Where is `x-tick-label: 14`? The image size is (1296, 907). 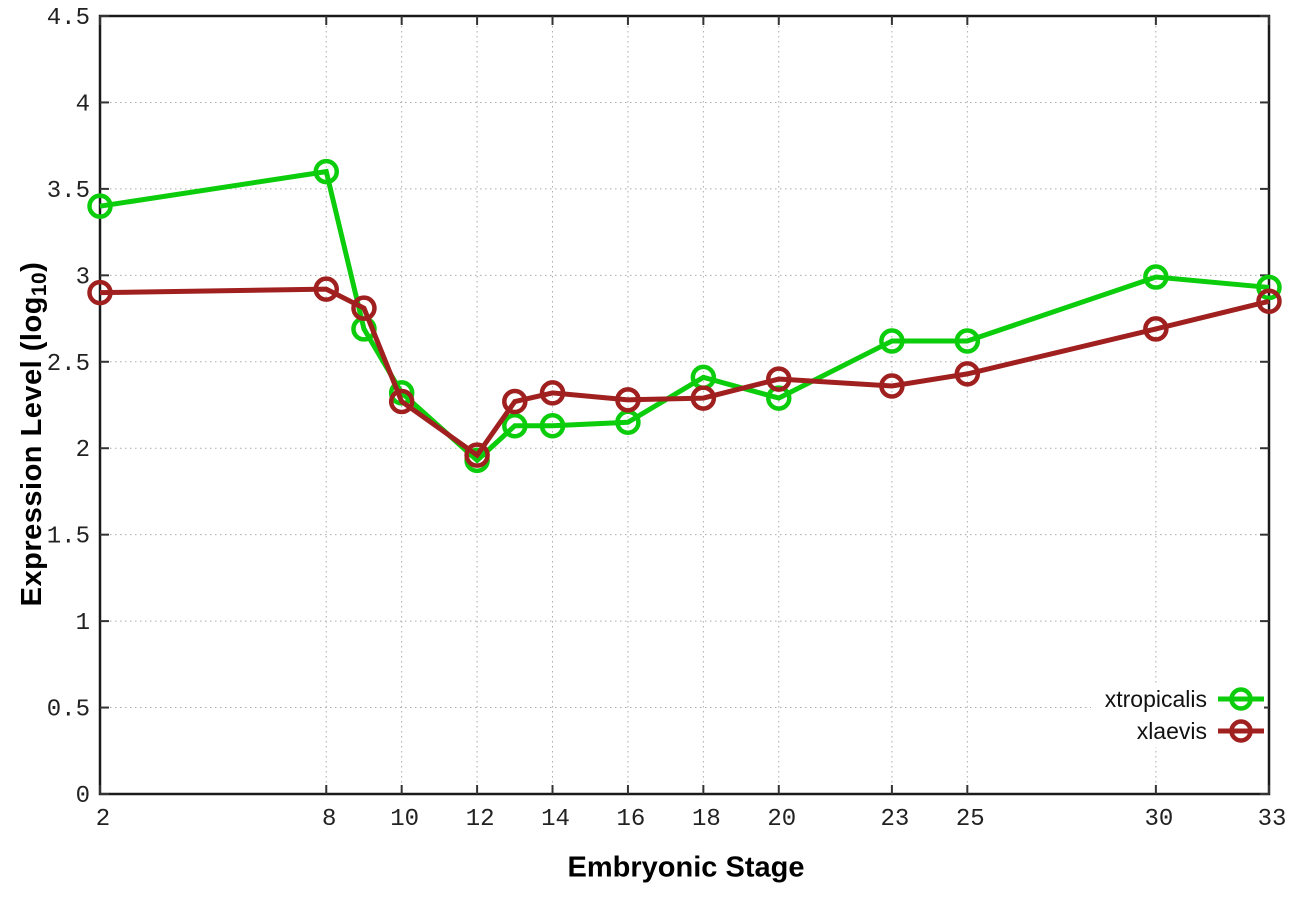 x-tick-label: 14 is located at coordinates (555, 819).